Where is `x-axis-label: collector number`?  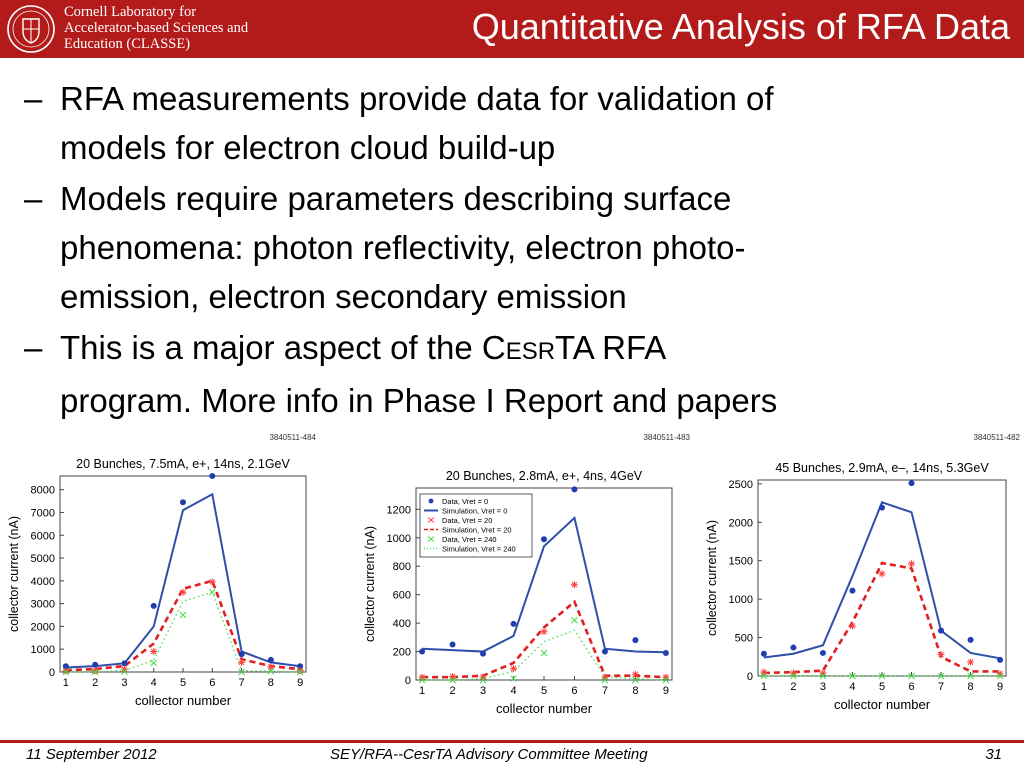
x-axis-label: collector number is located at coordinates (882, 704).